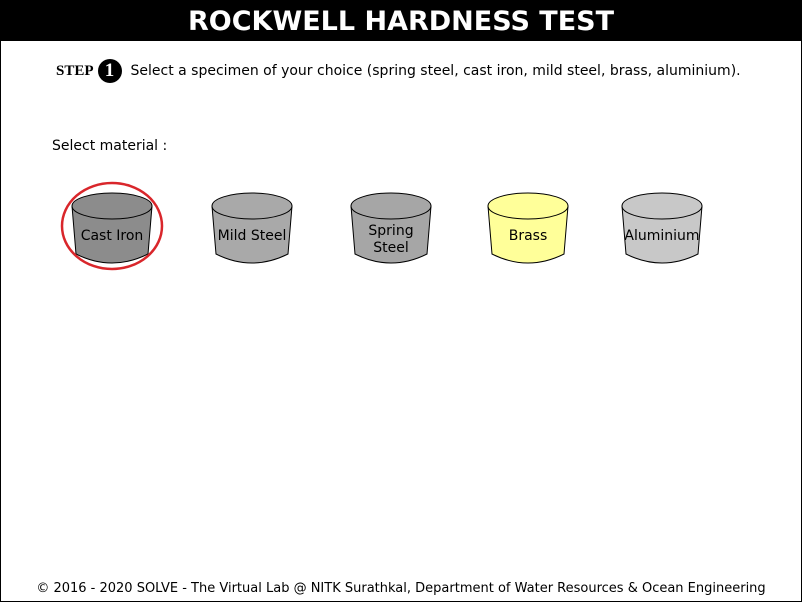 The width and height of the screenshot is (808, 608). Describe the element at coordinates (112, 236) in the screenshot. I see `specimen-label: Cast Iron` at that location.